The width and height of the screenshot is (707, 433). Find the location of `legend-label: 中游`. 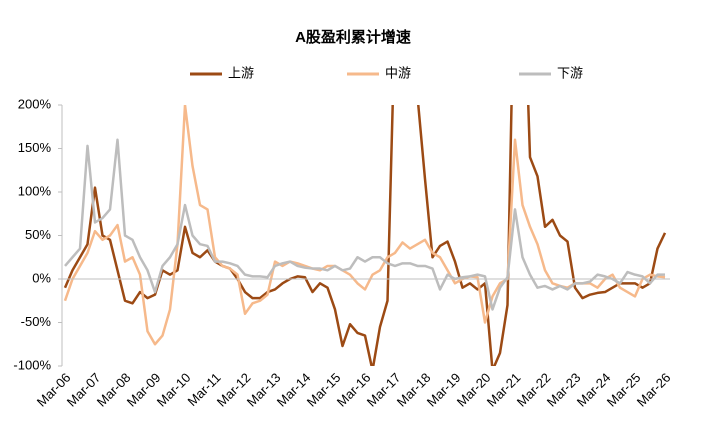

legend-label: 中游 is located at coordinates (398, 72).